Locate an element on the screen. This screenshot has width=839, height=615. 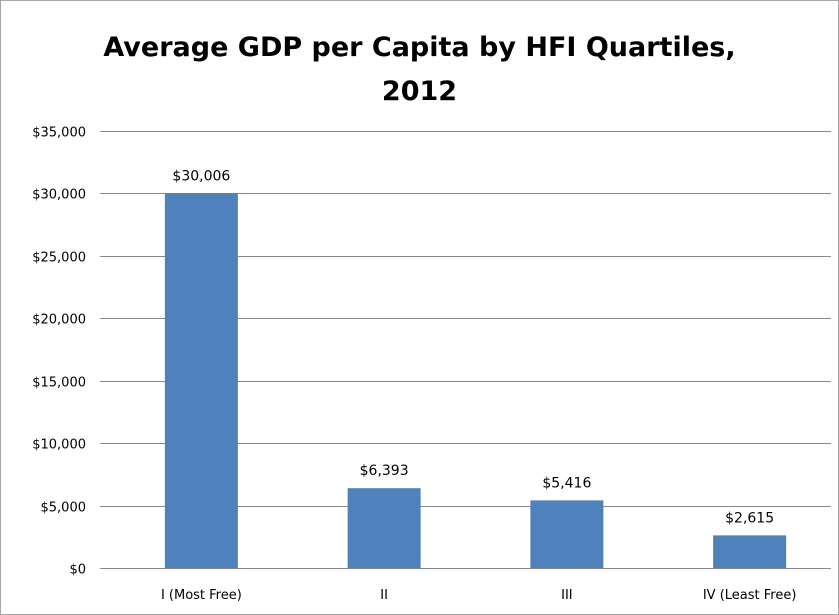
data-label: $2,615 is located at coordinates (749, 518).